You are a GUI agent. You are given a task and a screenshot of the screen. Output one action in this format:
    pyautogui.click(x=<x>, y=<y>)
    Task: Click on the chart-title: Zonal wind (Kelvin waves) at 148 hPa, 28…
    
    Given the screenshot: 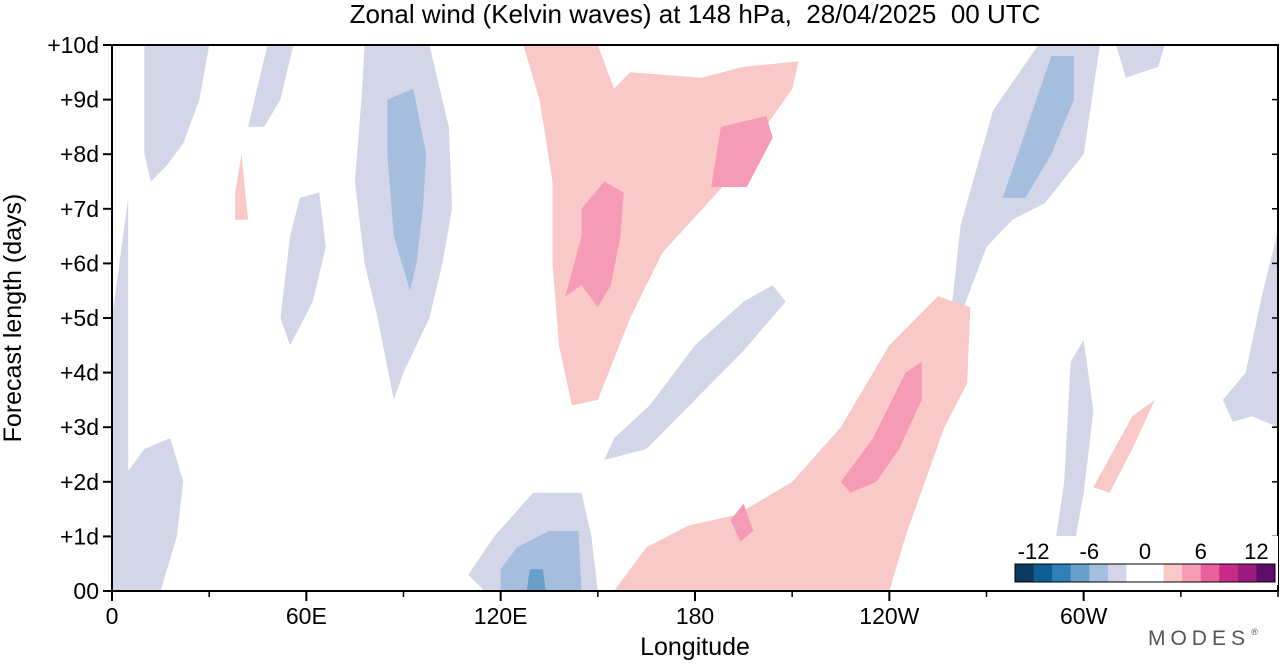 What is the action you would take?
    pyautogui.click(x=695, y=14)
    